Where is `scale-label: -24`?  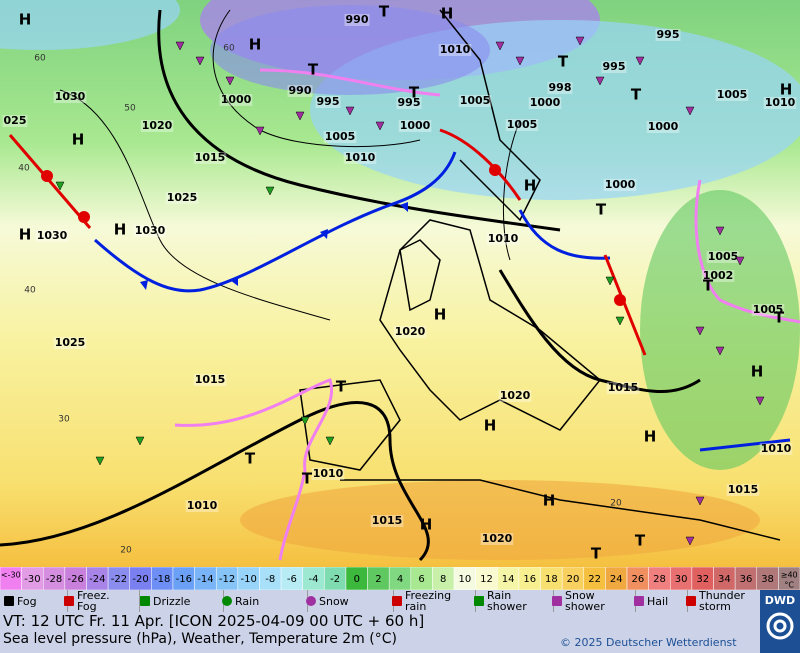
scale-label: -24 is located at coordinates (97, 579).